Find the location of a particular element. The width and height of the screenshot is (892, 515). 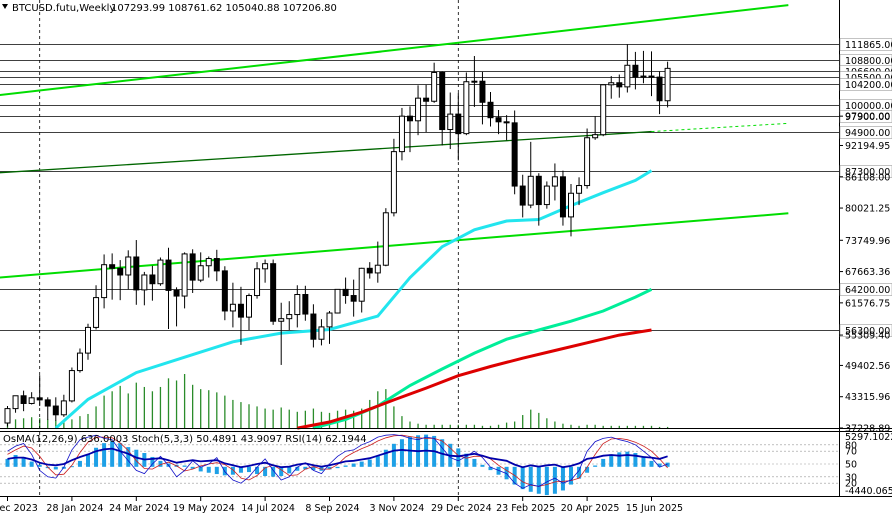

price-tick-label: 92194.95 is located at coordinates (867, 146).